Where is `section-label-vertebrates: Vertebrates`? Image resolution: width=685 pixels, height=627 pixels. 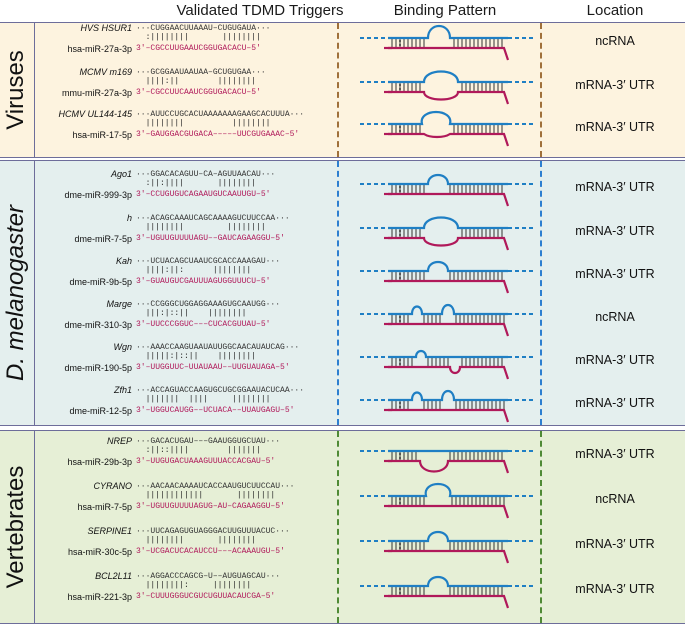
section-label-vertebrates: Vertebrates is located at coordinates (15, 527).